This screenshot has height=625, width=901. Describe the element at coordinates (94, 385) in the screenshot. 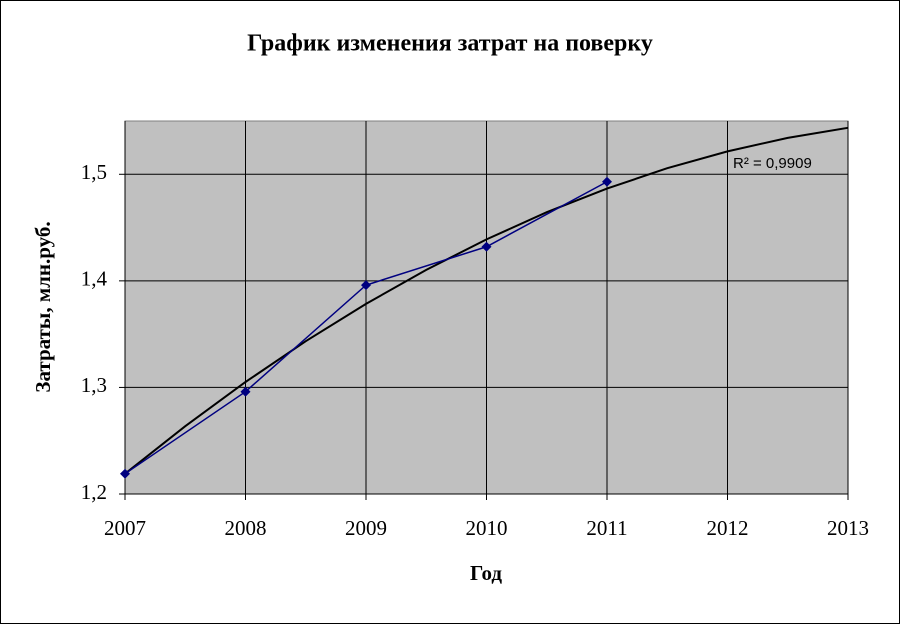

I see `y-tick-label: 1,3` at that location.